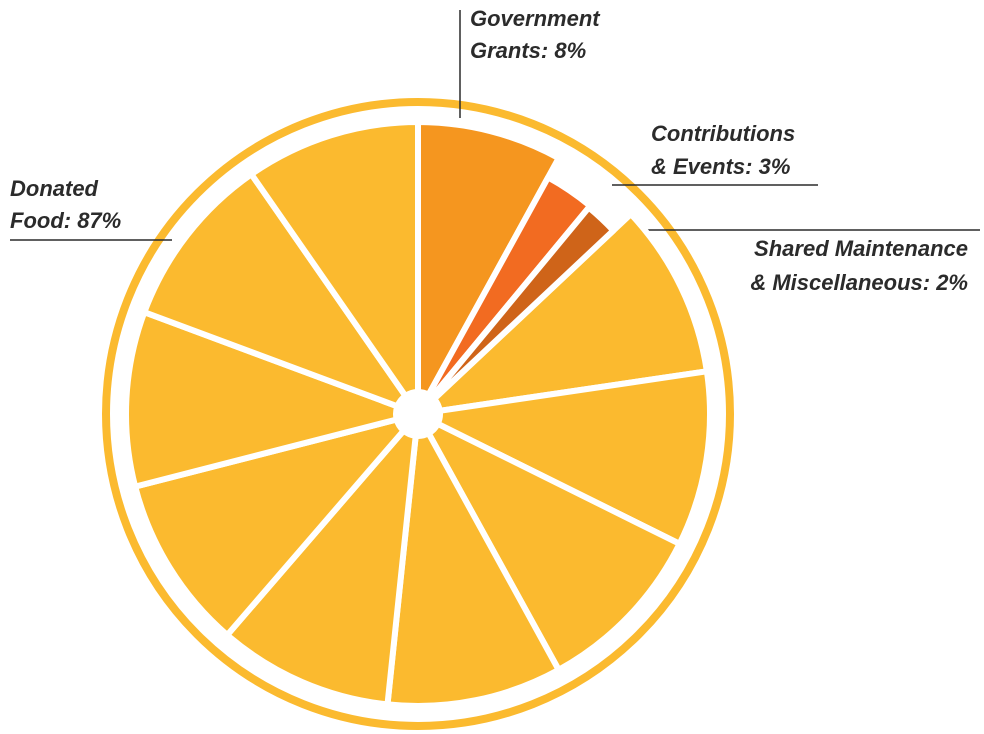 The height and width of the screenshot is (734, 984). Describe the element at coordinates (723, 133) in the screenshot. I see `slice-label: Contributions` at that location.